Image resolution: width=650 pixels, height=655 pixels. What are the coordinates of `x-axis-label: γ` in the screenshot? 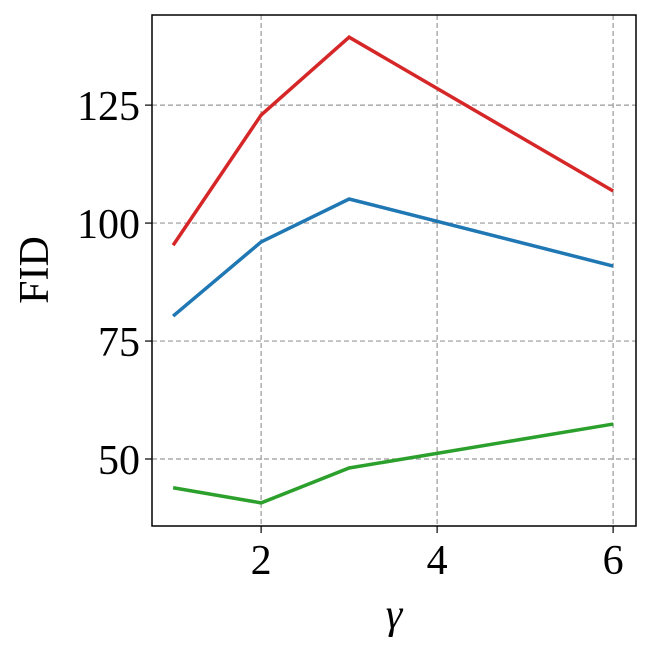 It's located at (395, 615).